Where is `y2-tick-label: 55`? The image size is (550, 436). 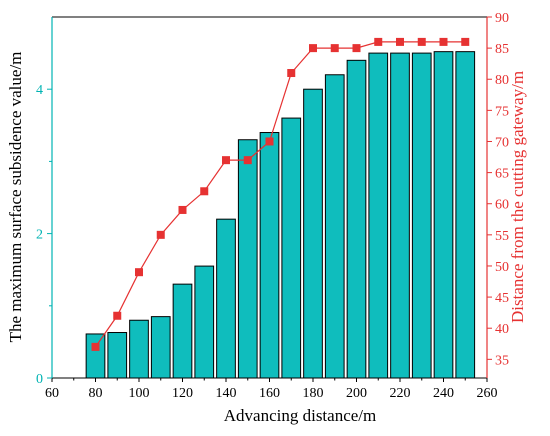
y2-tick-label: 55 is located at coordinates (502, 236).